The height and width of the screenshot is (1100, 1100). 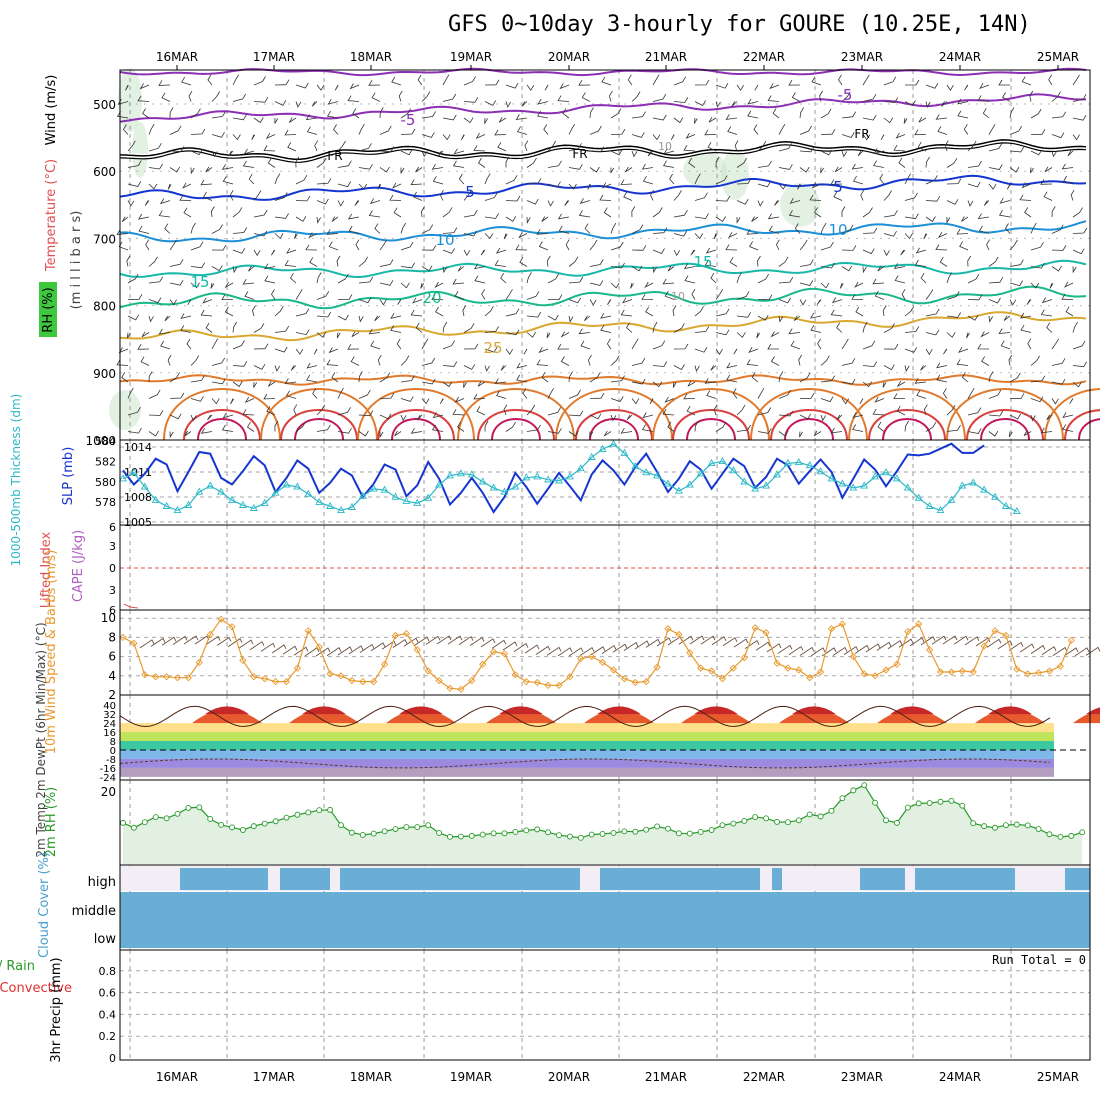 I want to click on contour-label: FR, so click(x=861, y=134).